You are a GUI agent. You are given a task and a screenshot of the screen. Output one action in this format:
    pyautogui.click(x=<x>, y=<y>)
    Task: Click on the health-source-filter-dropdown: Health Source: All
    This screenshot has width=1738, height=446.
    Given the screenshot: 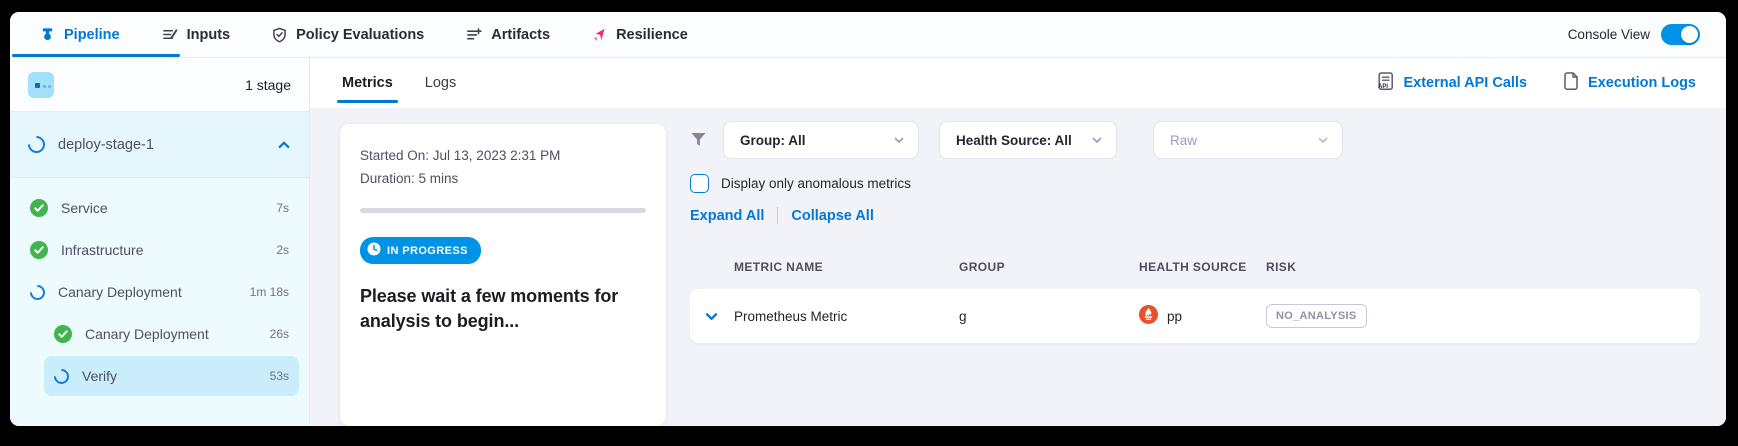 What is the action you would take?
    pyautogui.click(x=1028, y=140)
    